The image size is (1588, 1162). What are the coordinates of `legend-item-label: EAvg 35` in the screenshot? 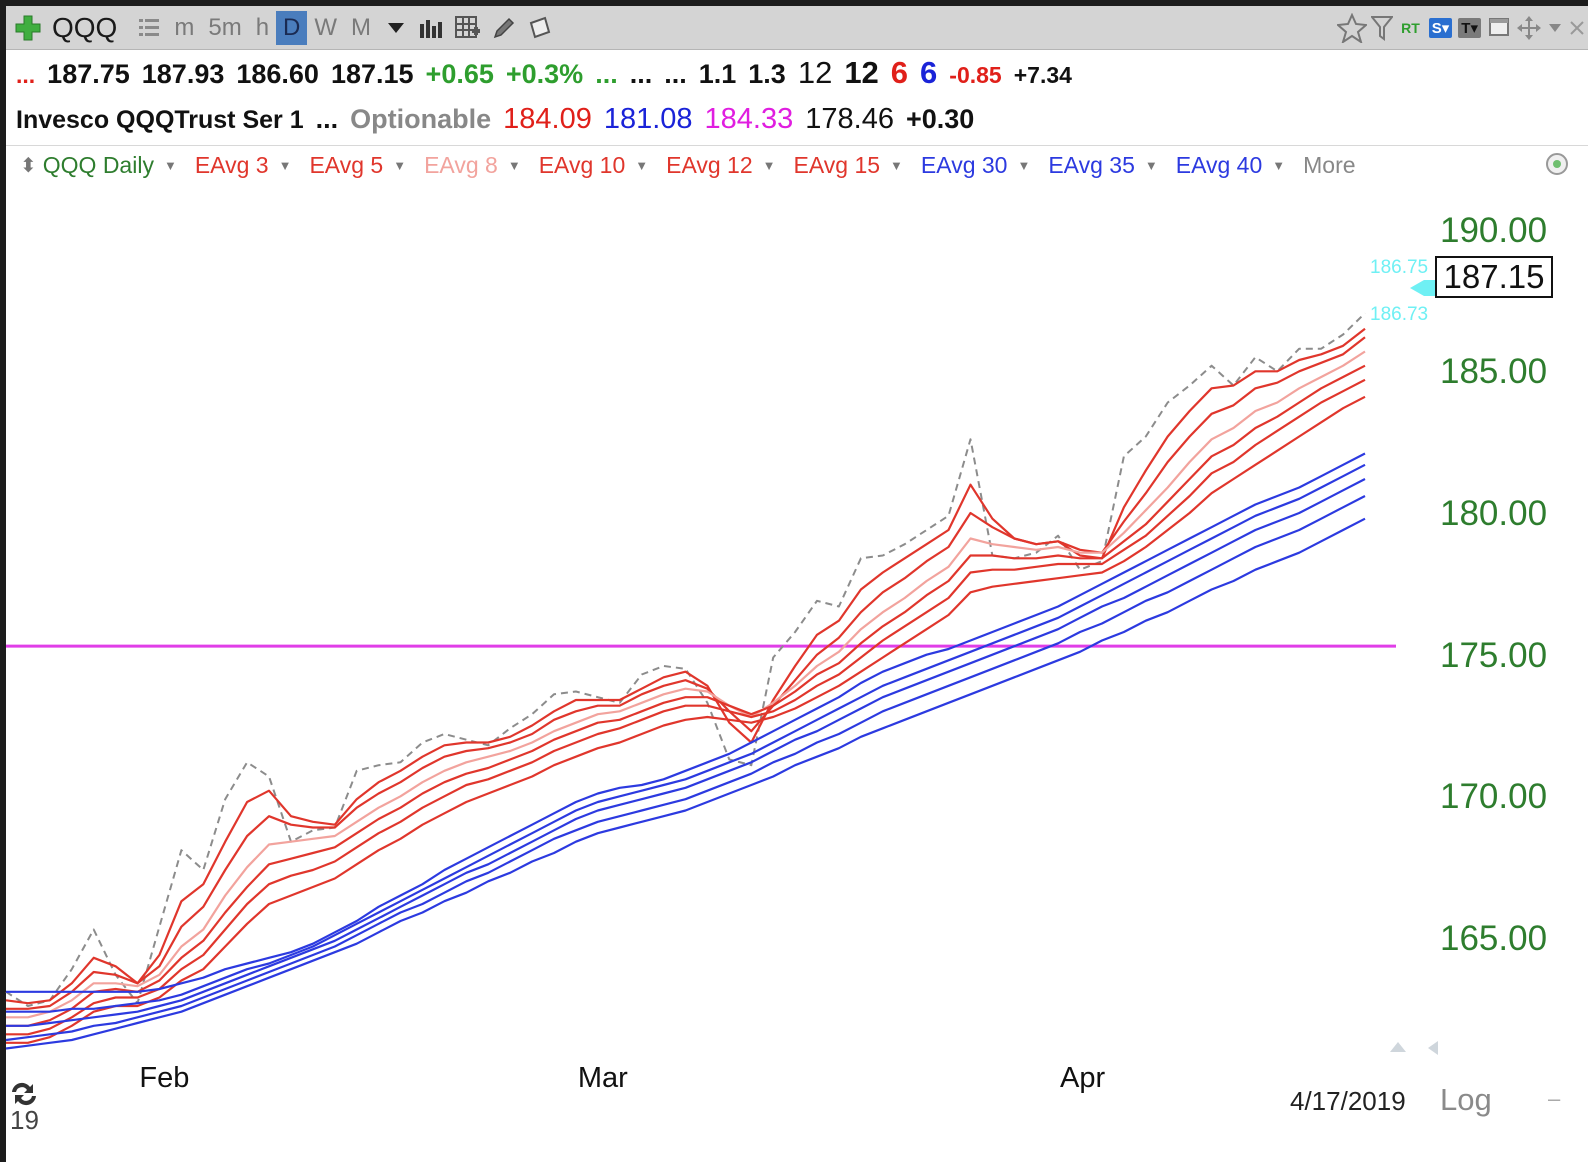 It's located at (1091, 165).